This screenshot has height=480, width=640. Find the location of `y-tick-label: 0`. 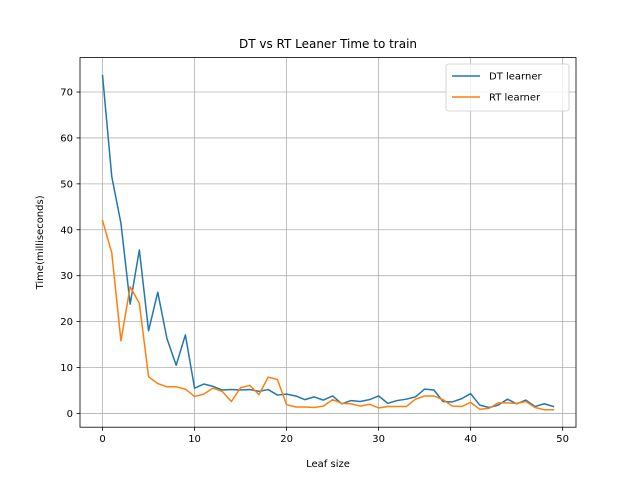

y-tick-label: 0 is located at coordinates (70, 414).